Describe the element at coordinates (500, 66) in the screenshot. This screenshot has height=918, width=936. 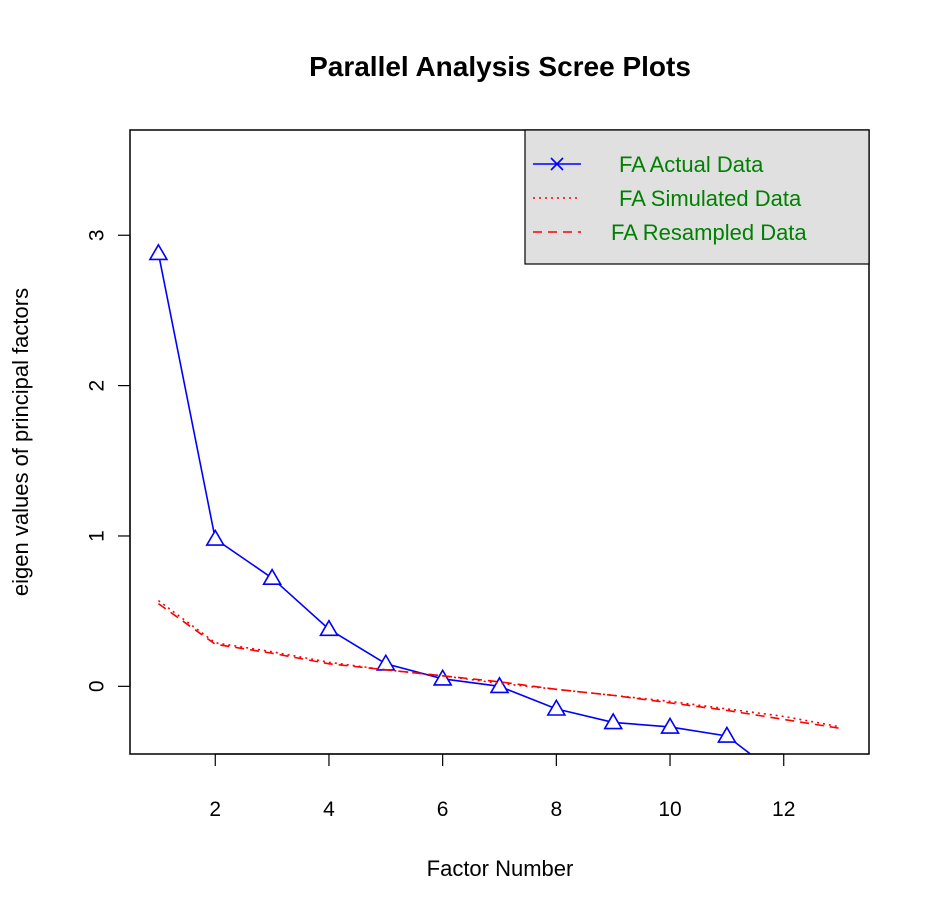
I see `chart-title: Parallel Analysis Scree Plots` at that location.